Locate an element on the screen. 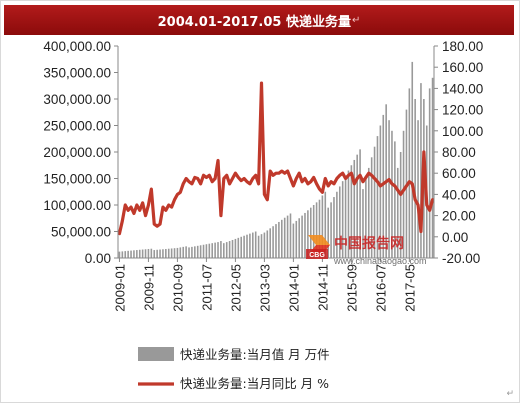  y-right-tick-label: -20.00 is located at coordinates (461, 258).